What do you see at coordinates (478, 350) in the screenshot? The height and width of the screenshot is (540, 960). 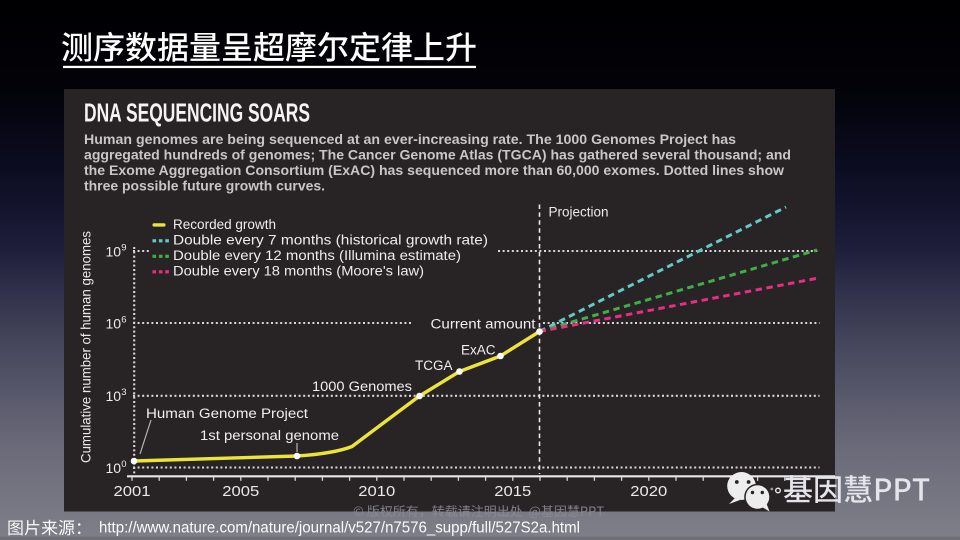 I see `svg-text: ExAC` at bounding box center [478, 350].